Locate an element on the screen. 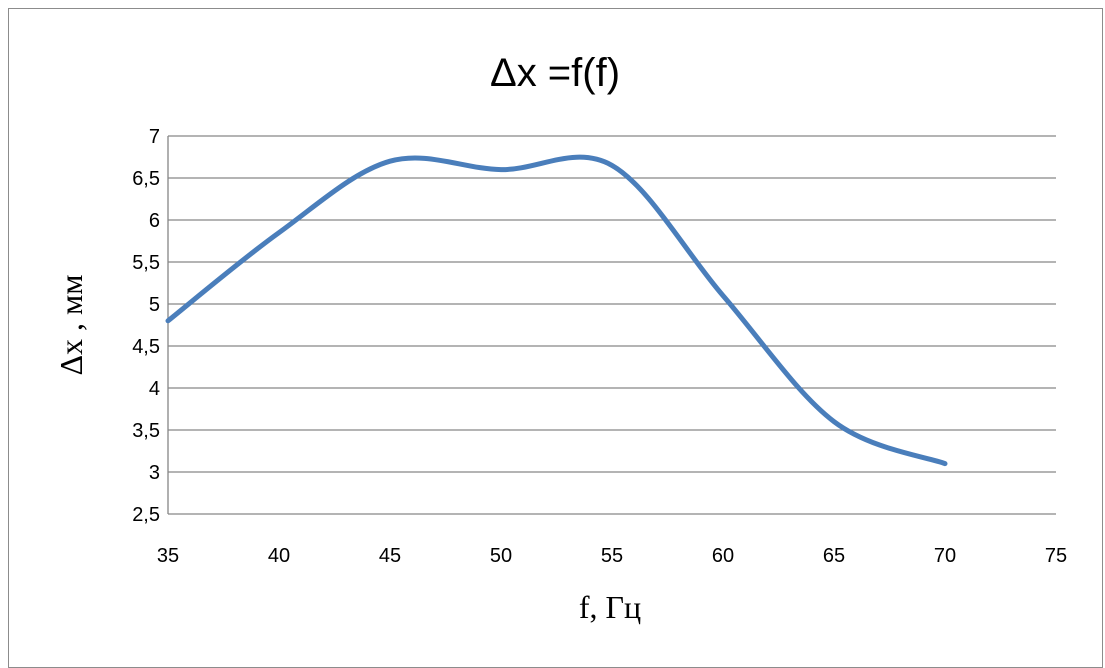  y-tick-label: 6 is located at coordinates (154, 221).